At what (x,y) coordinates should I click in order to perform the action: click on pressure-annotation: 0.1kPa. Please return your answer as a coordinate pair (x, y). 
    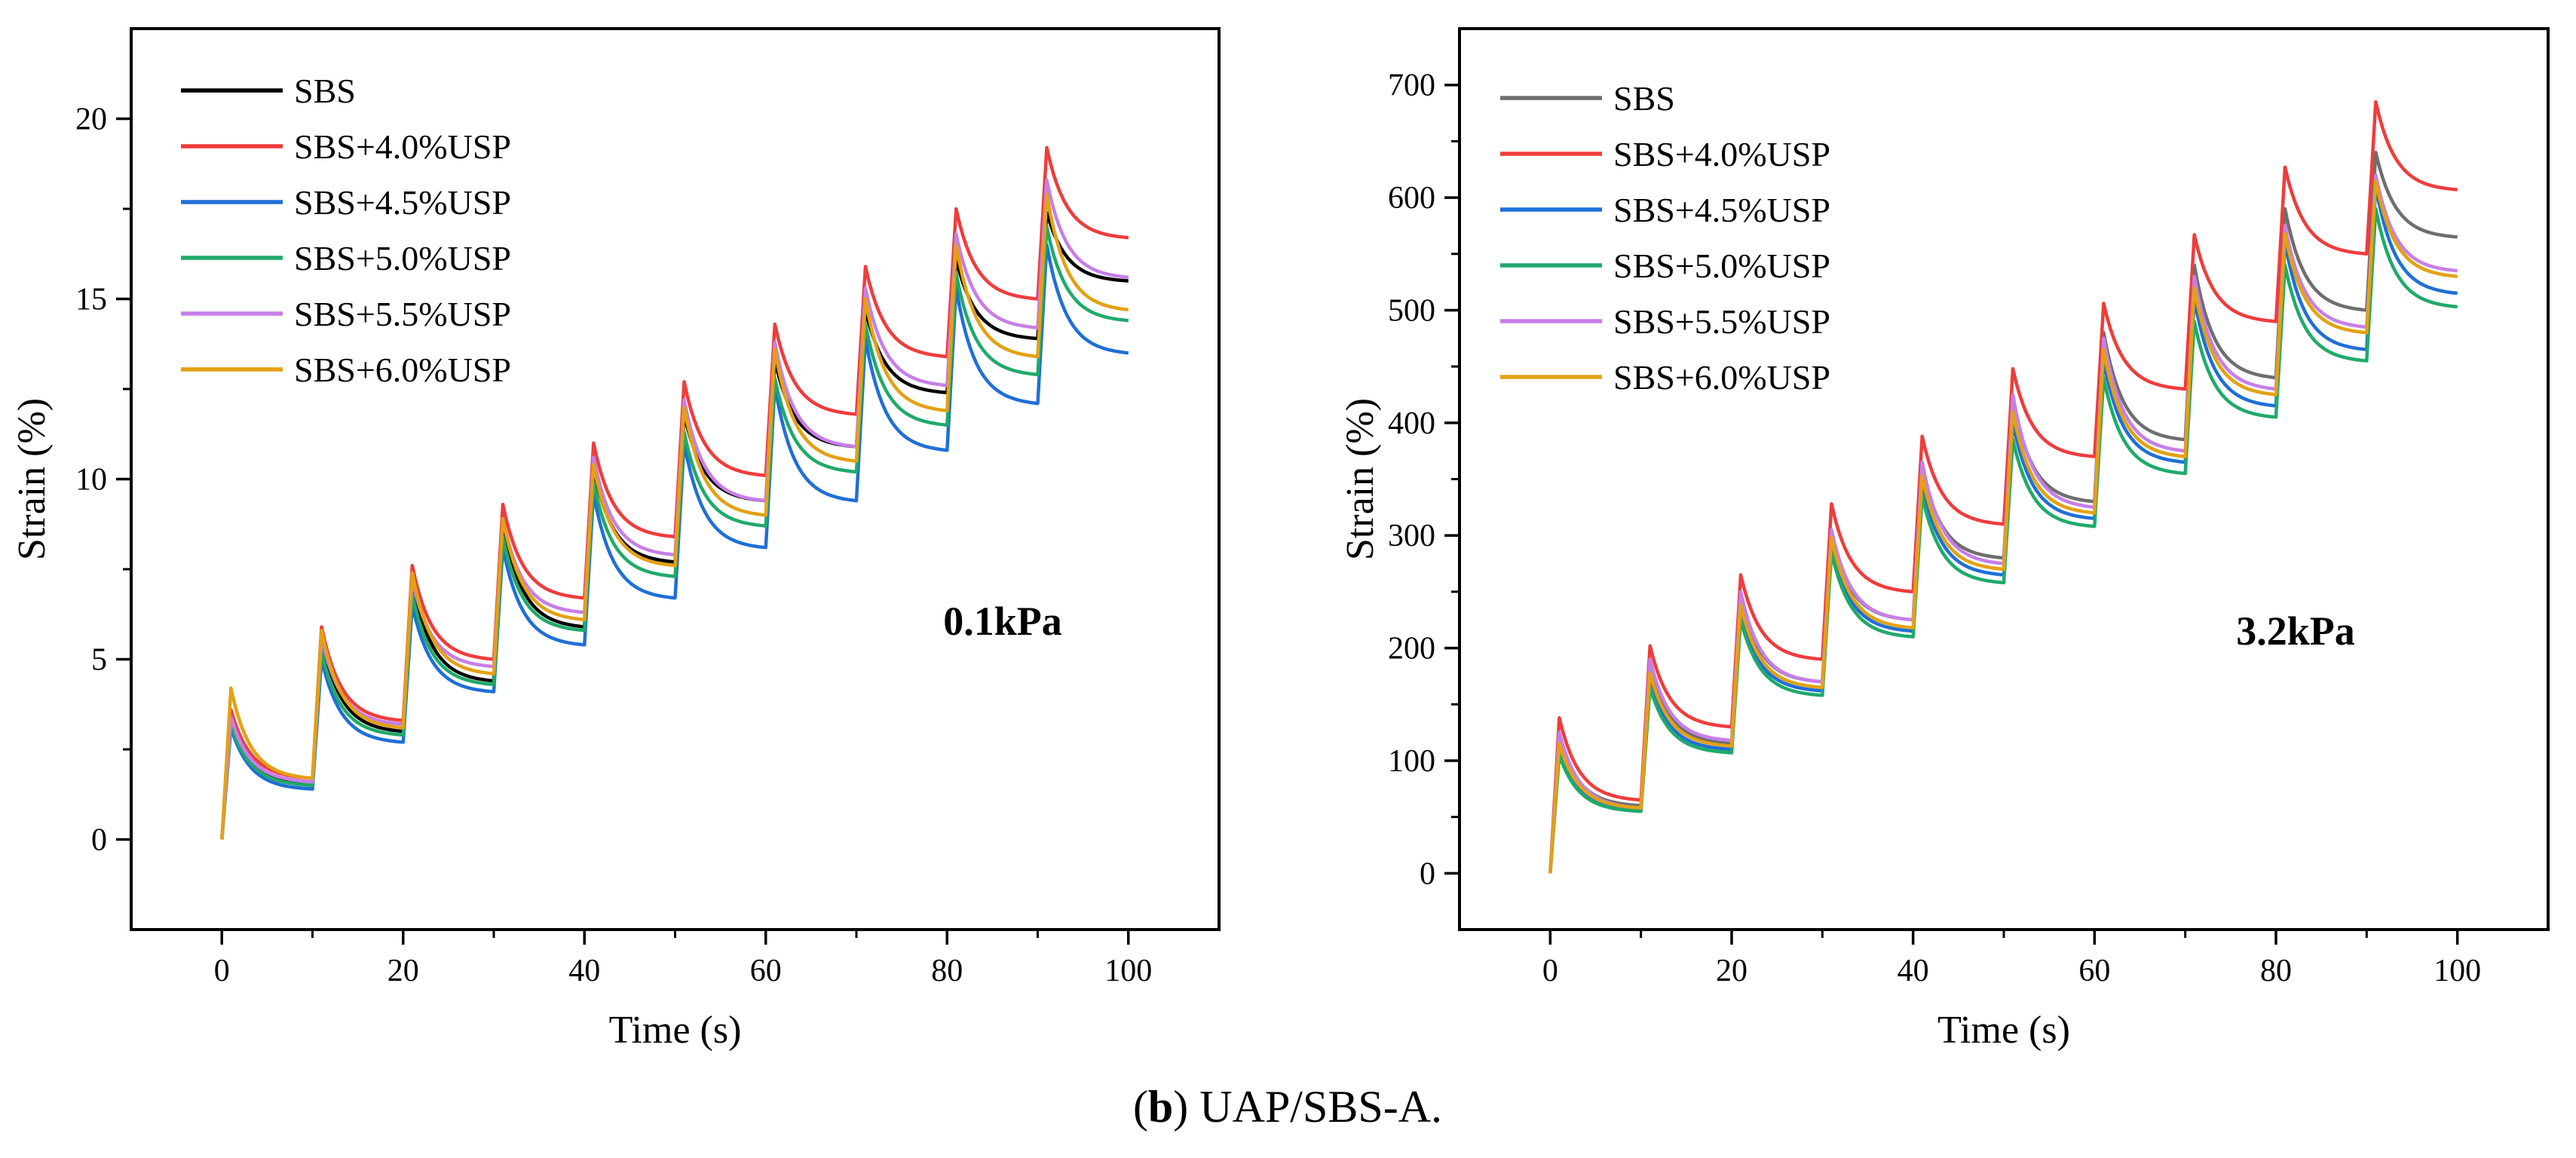
    Looking at the image, I should click on (1002, 622).